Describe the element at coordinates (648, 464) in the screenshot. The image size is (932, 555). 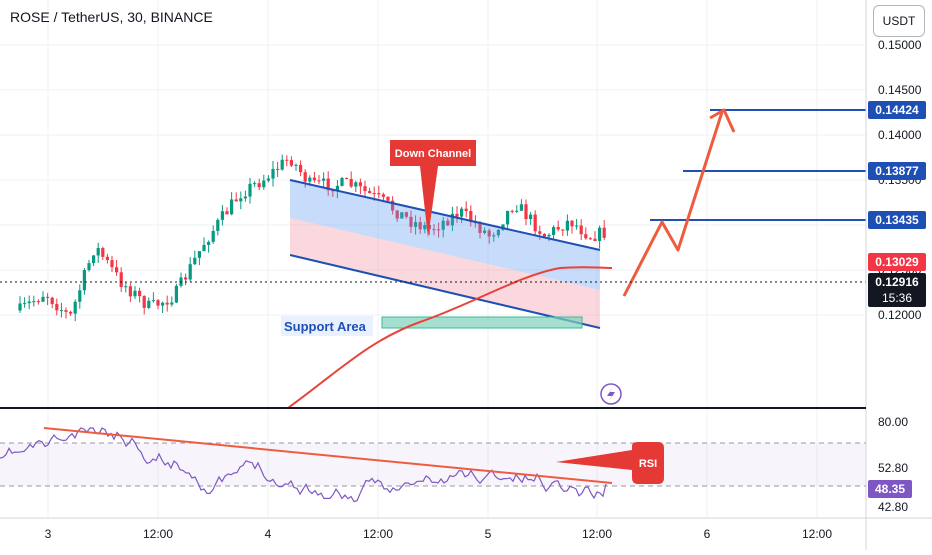
I see `rsi-callout-label: RSI` at that location.